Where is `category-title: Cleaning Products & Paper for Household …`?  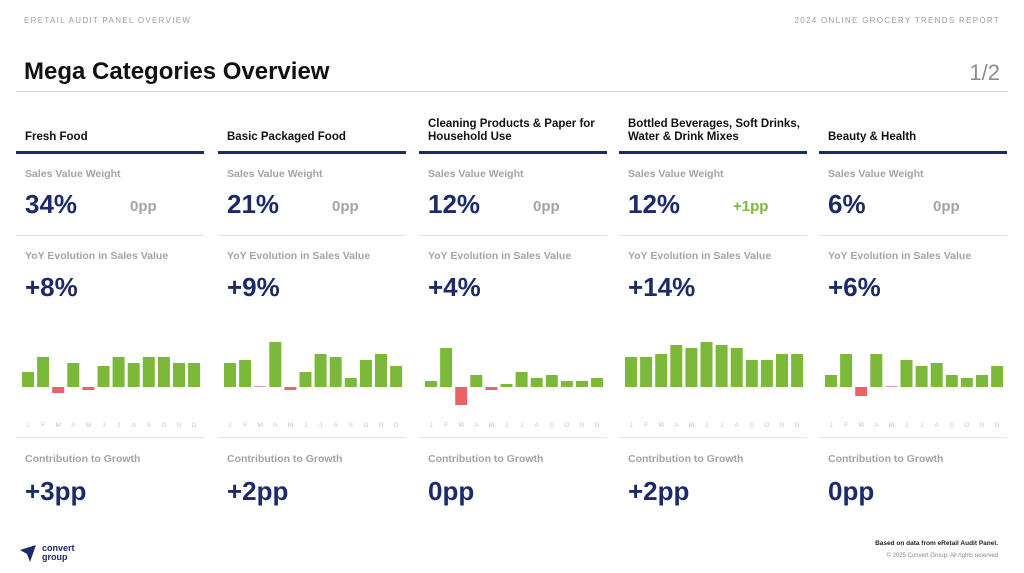 category-title: Cleaning Products & Paper for Household … is located at coordinates (511, 130).